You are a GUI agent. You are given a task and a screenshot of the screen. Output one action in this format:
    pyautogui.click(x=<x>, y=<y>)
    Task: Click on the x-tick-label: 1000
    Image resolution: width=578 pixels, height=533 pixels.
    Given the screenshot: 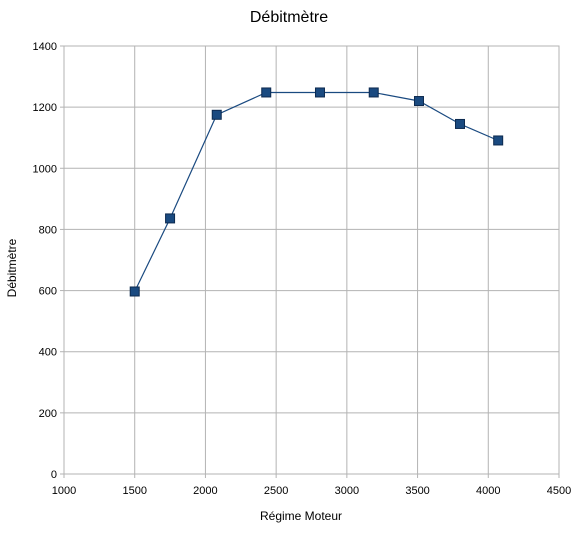 What is the action you would take?
    pyautogui.click(x=64, y=491)
    